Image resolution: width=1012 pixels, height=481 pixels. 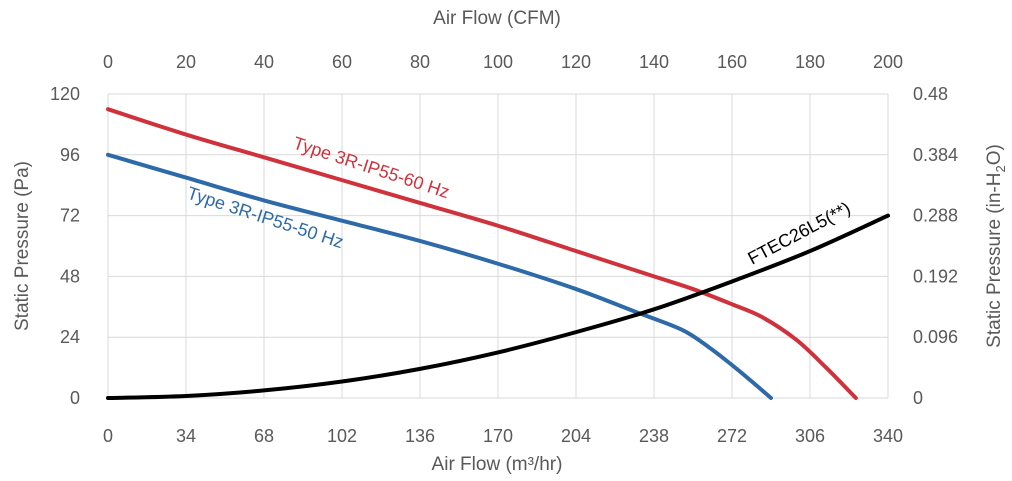 What do you see at coordinates (70, 276) in the screenshot?
I see `y-left-tick-label: 48` at bounding box center [70, 276].